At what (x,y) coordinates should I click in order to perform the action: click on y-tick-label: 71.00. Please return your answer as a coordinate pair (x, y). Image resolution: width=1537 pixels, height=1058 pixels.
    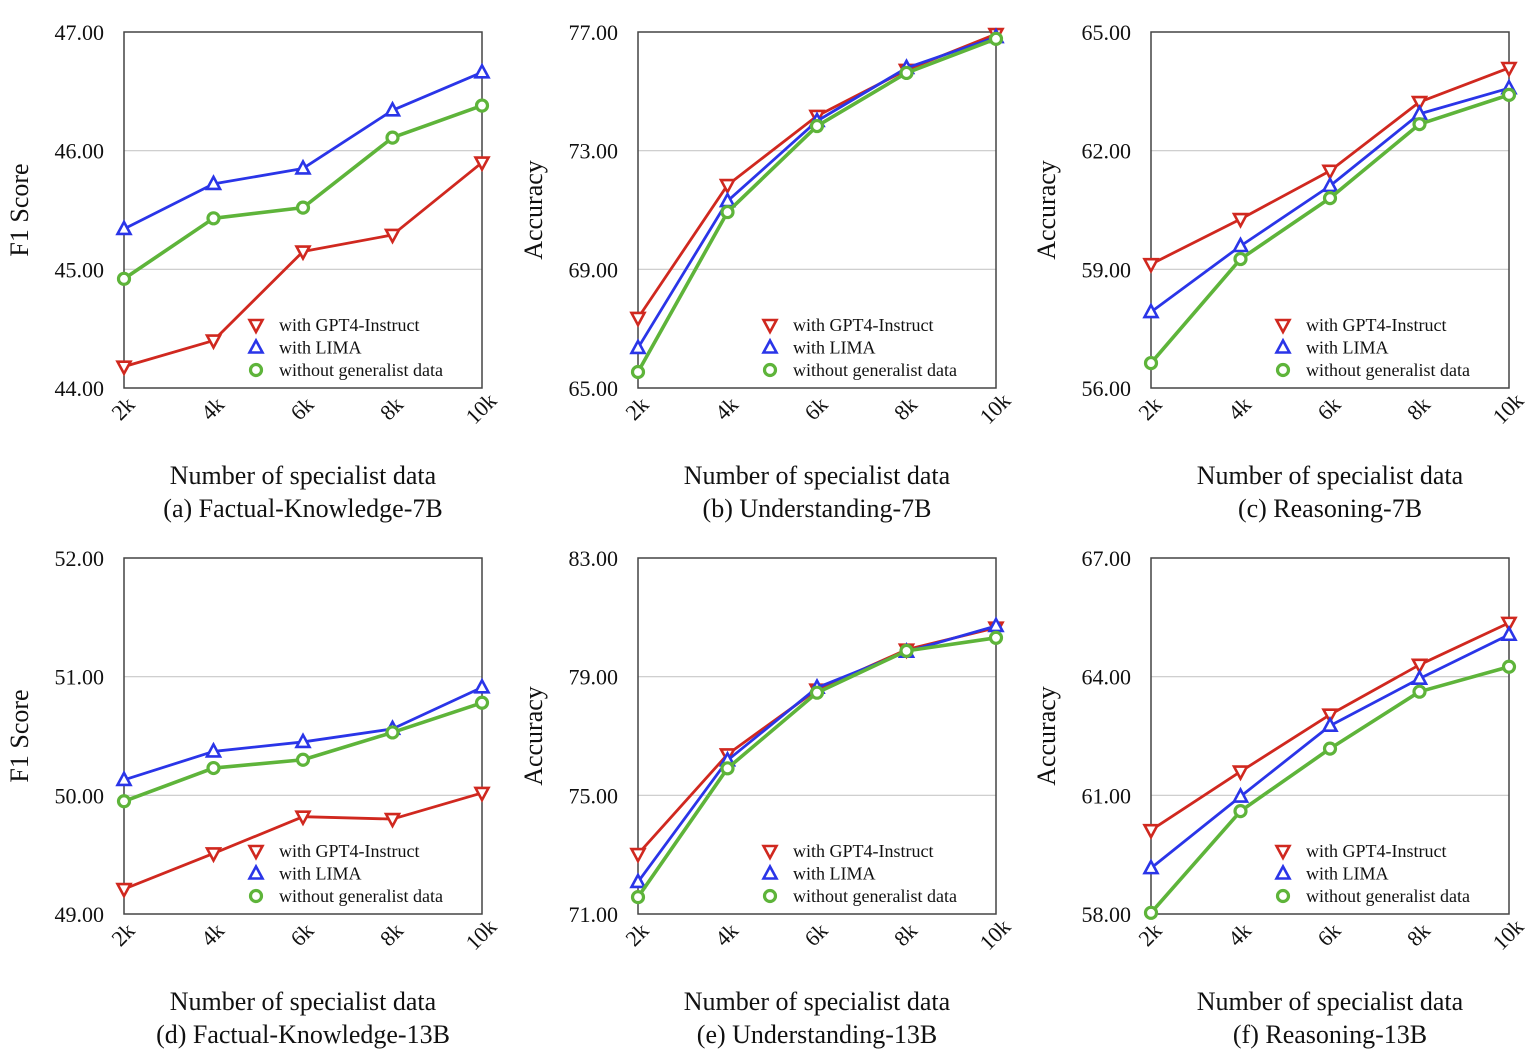
    Looking at the image, I should click on (594, 914).